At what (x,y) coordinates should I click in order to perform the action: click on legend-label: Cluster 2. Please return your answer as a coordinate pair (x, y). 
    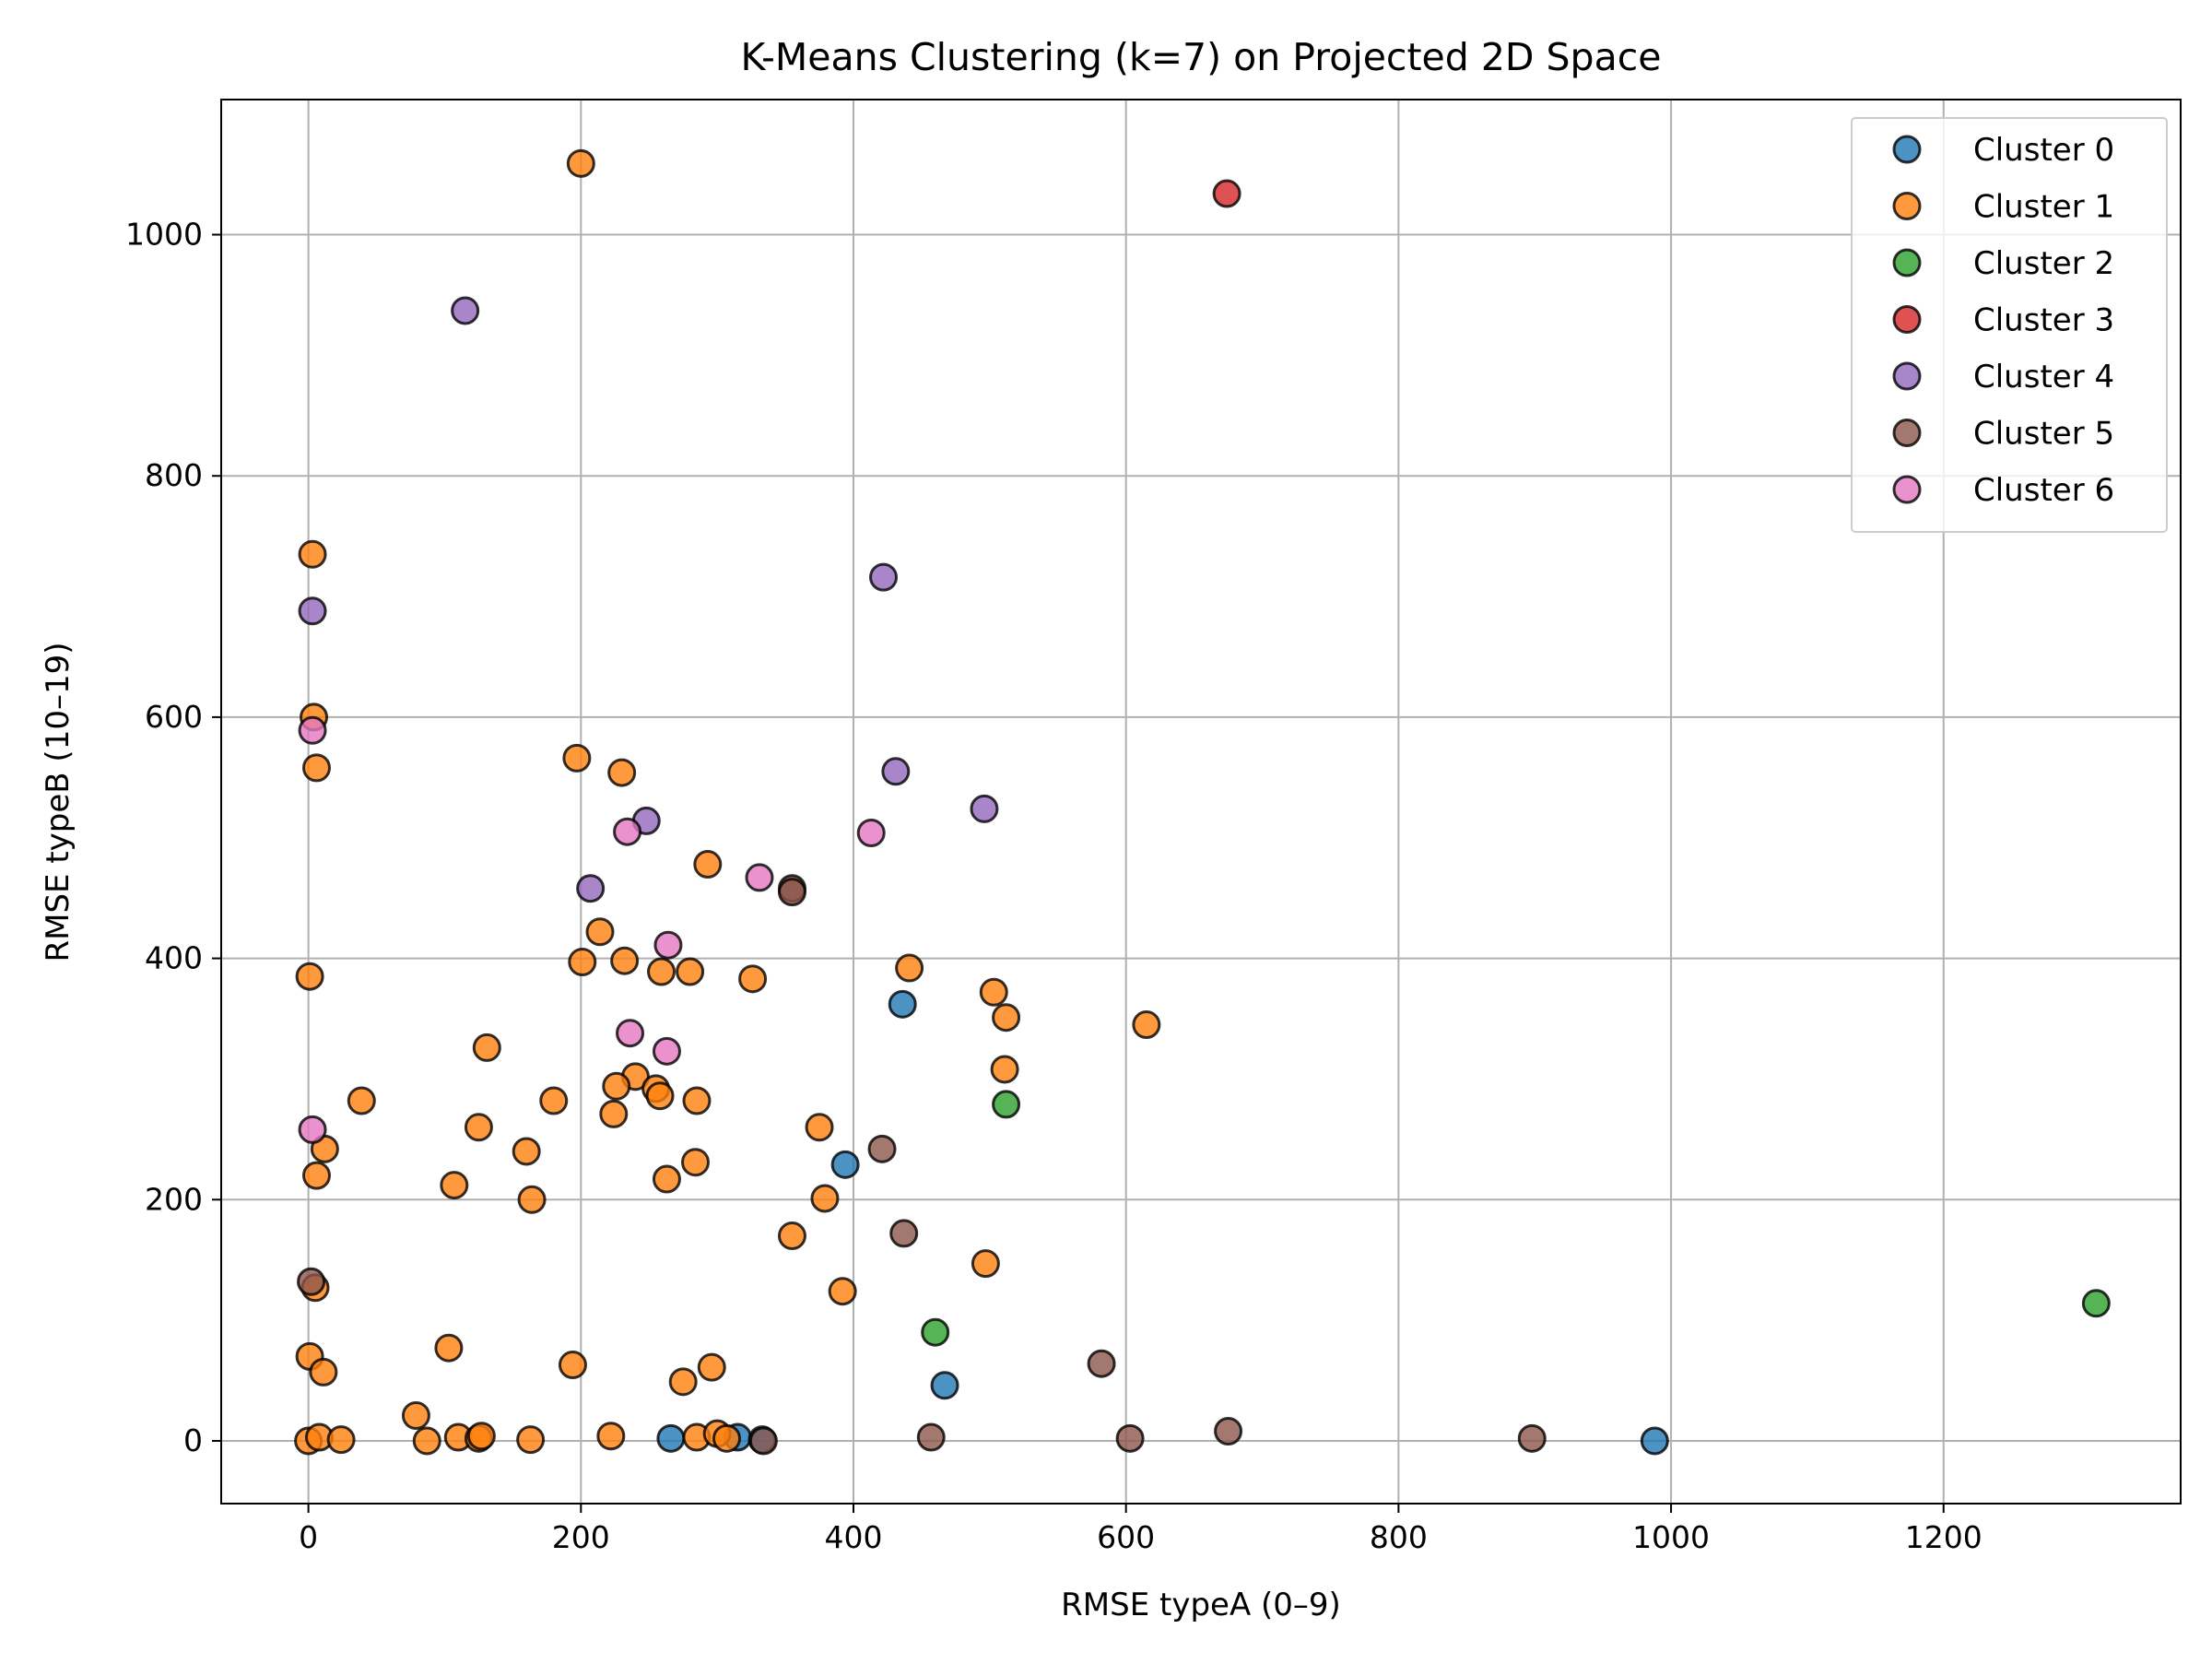
    Looking at the image, I should click on (2043, 263).